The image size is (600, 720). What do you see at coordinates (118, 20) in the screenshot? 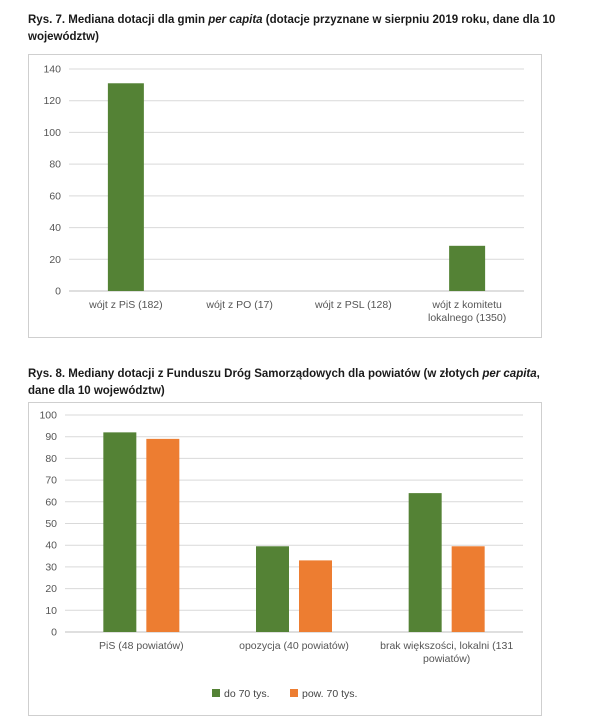
I see `figure7-caption-prefix: Rys. 7. Mediana dotacji dla gmin` at bounding box center [118, 20].